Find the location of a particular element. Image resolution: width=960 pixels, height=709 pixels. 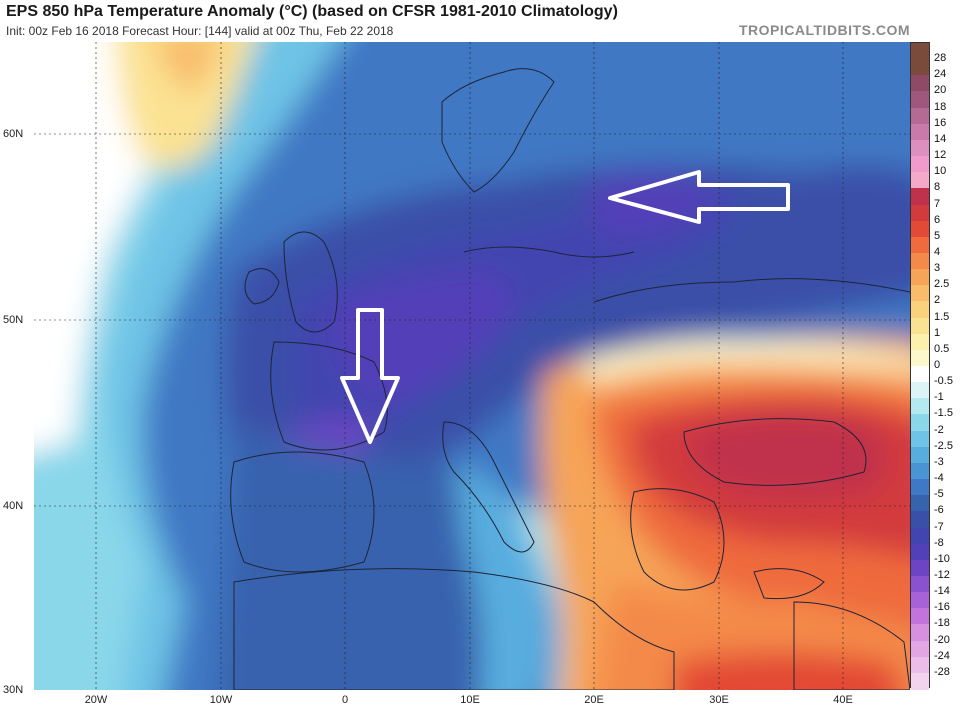

colorbar-tick-label: -18 is located at coordinates (942, 623).